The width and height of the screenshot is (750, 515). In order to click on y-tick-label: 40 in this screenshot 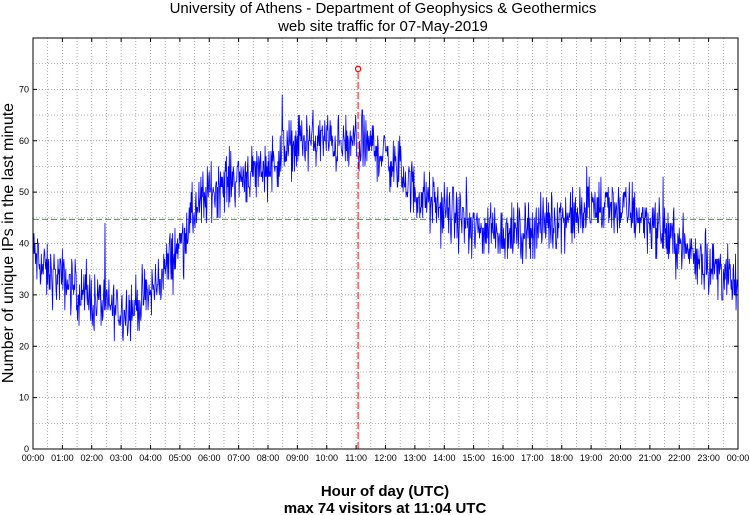, I will do `click(24, 244)`.